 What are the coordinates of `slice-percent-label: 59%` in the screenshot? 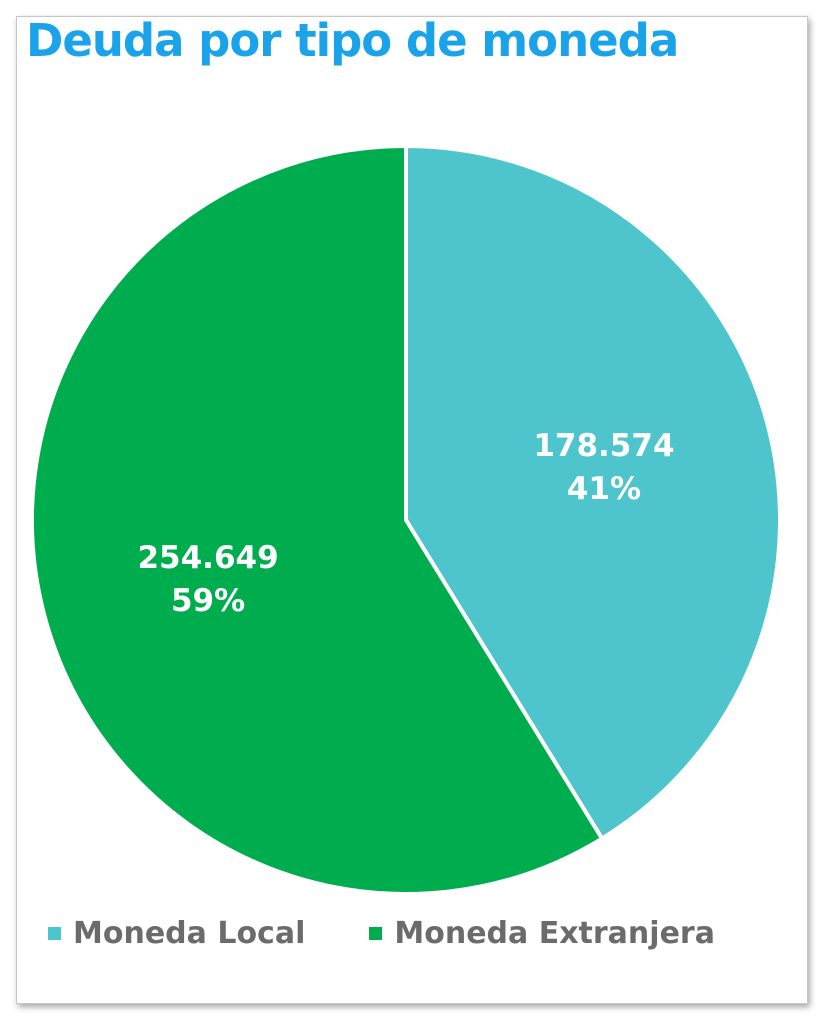 It's located at (208, 601).